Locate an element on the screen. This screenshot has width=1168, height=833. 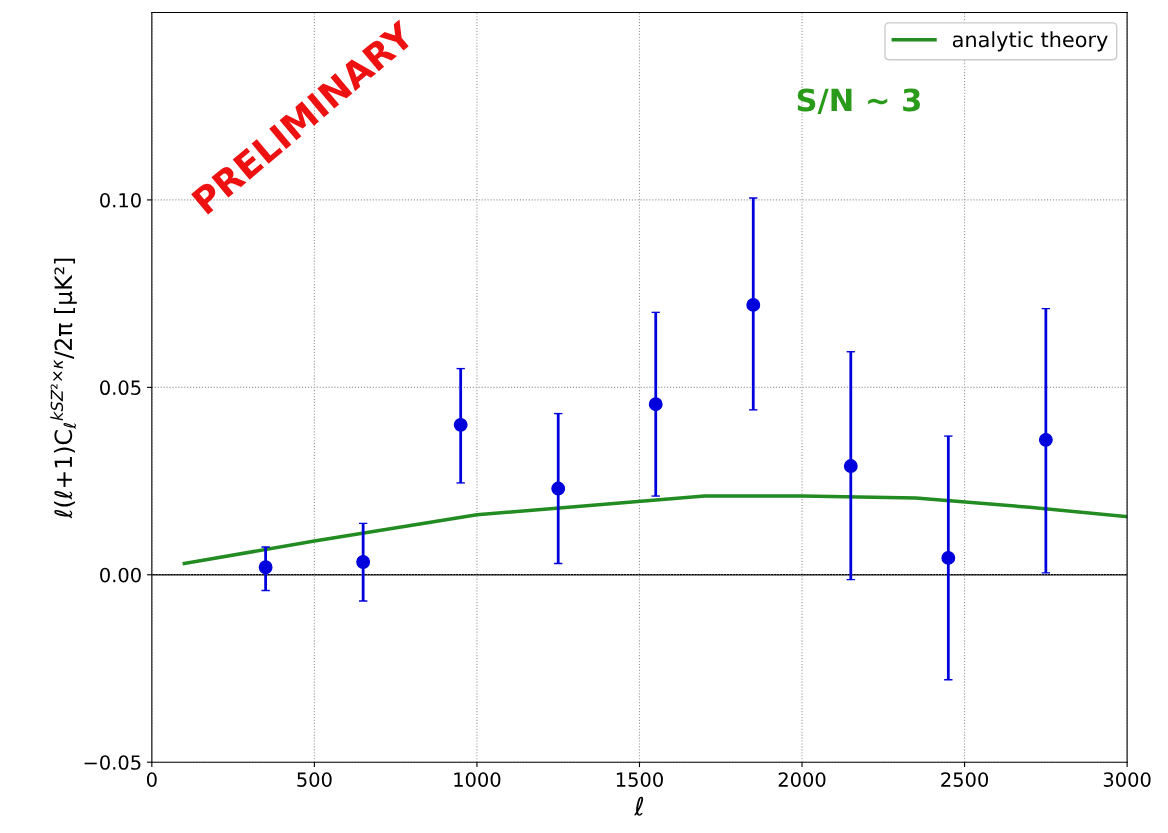
x-tick-label: 2000 is located at coordinates (802, 779).